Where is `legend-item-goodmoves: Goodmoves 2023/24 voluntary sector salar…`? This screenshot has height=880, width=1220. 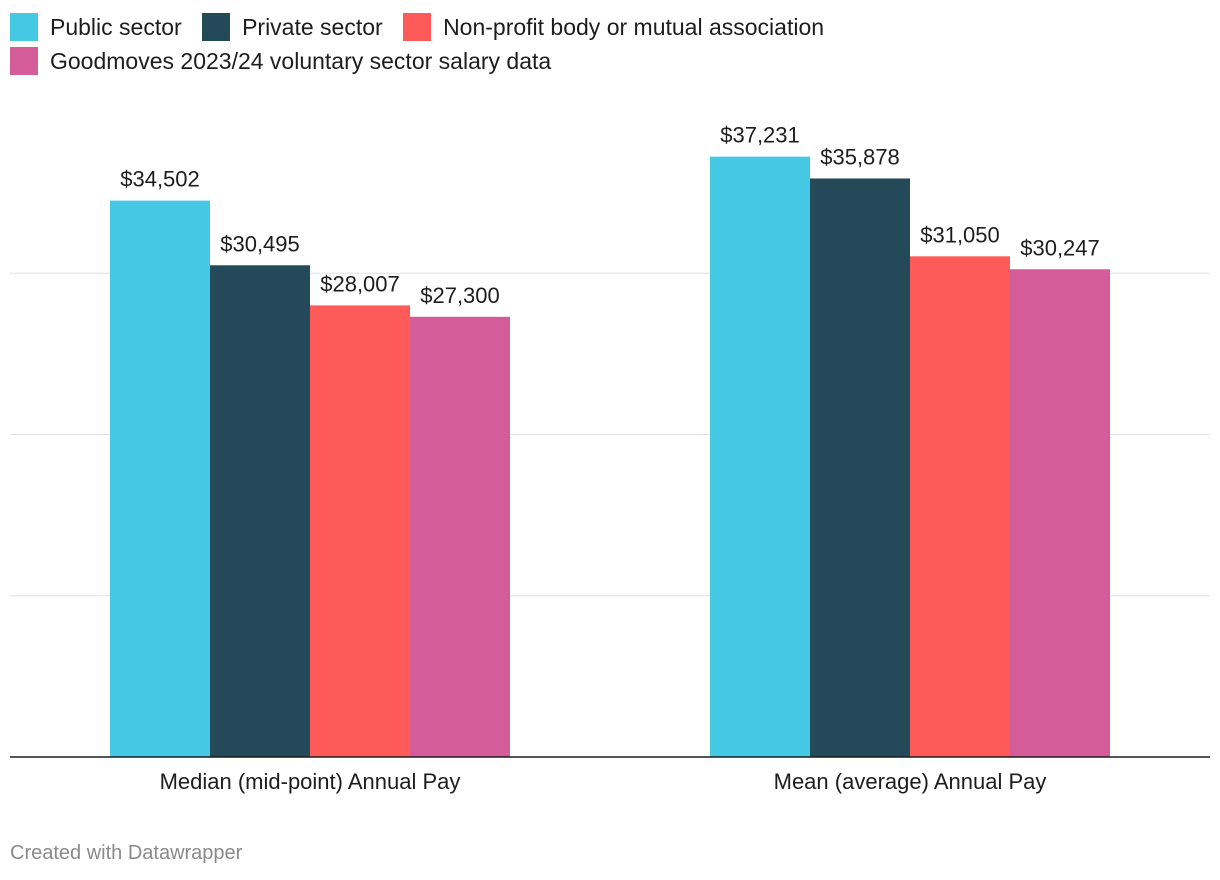 legend-item-goodmoves: Goodmoves 2023/24 voluntary sector salar… is located at coordinates (280, 61).